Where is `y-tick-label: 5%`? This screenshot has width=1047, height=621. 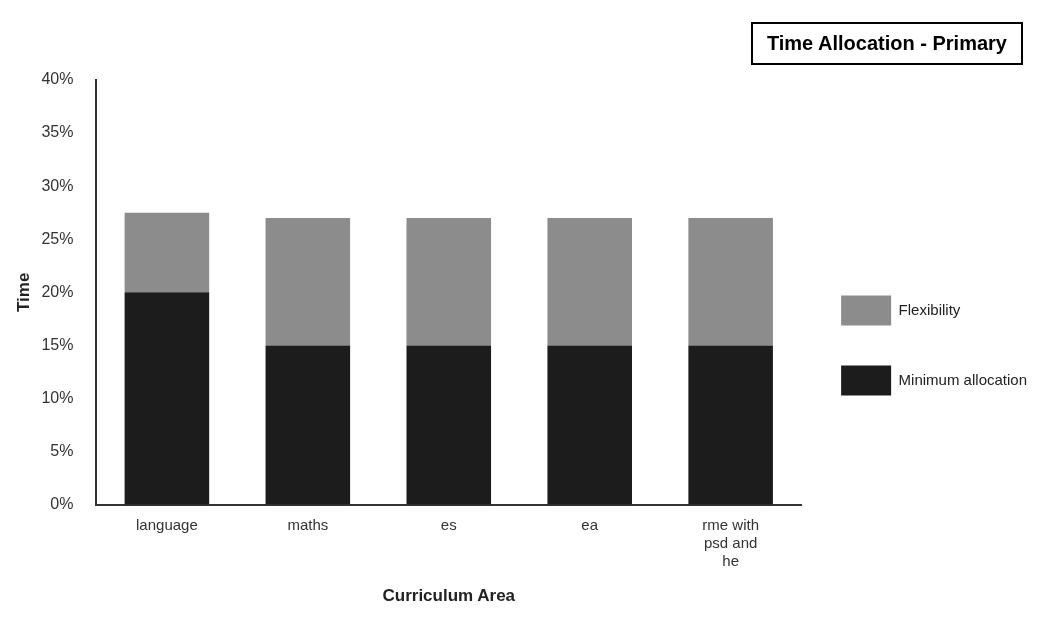
y-tick-label: 5% is located at coordinates (62, 450).